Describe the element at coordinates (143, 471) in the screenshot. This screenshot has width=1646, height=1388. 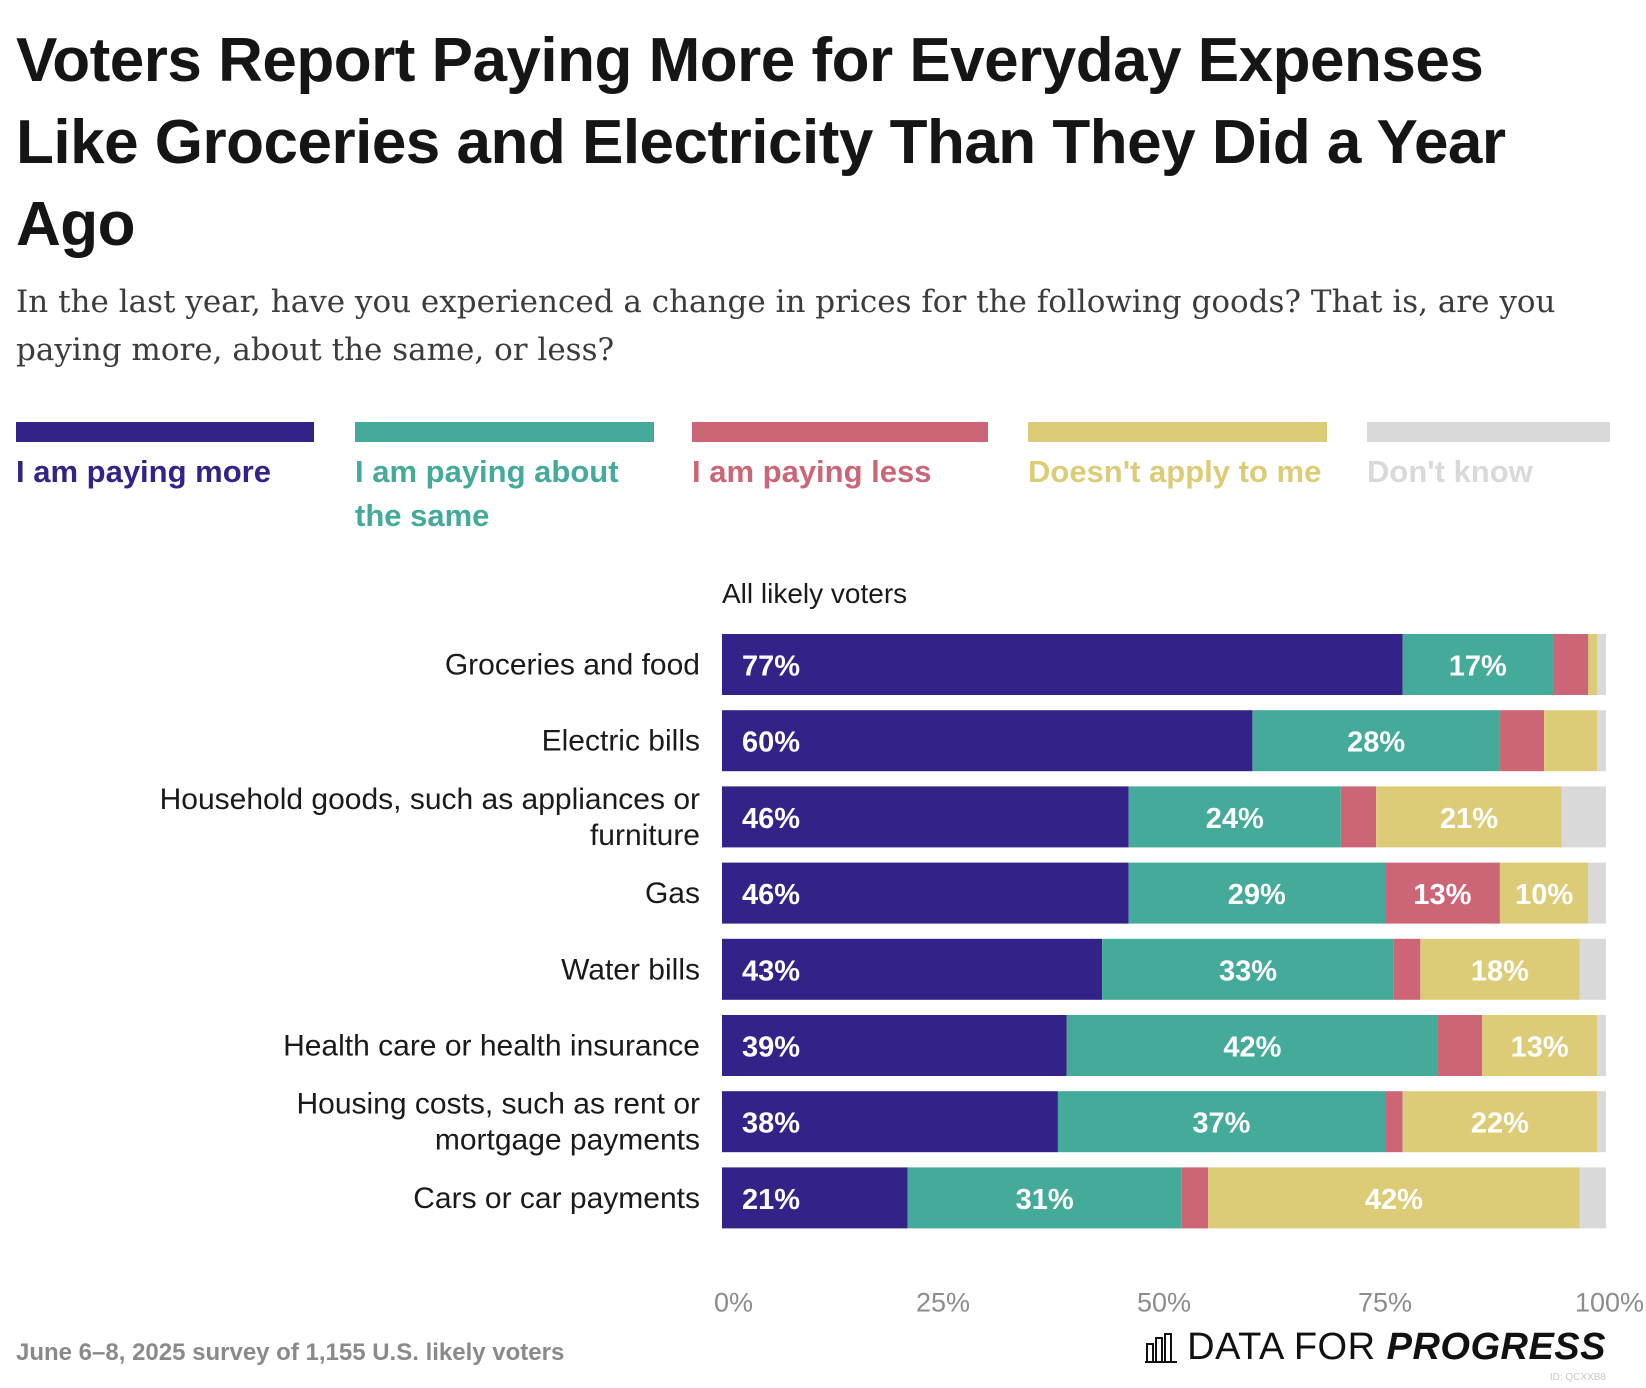
I see `legend-label: I am paying more` at that location.